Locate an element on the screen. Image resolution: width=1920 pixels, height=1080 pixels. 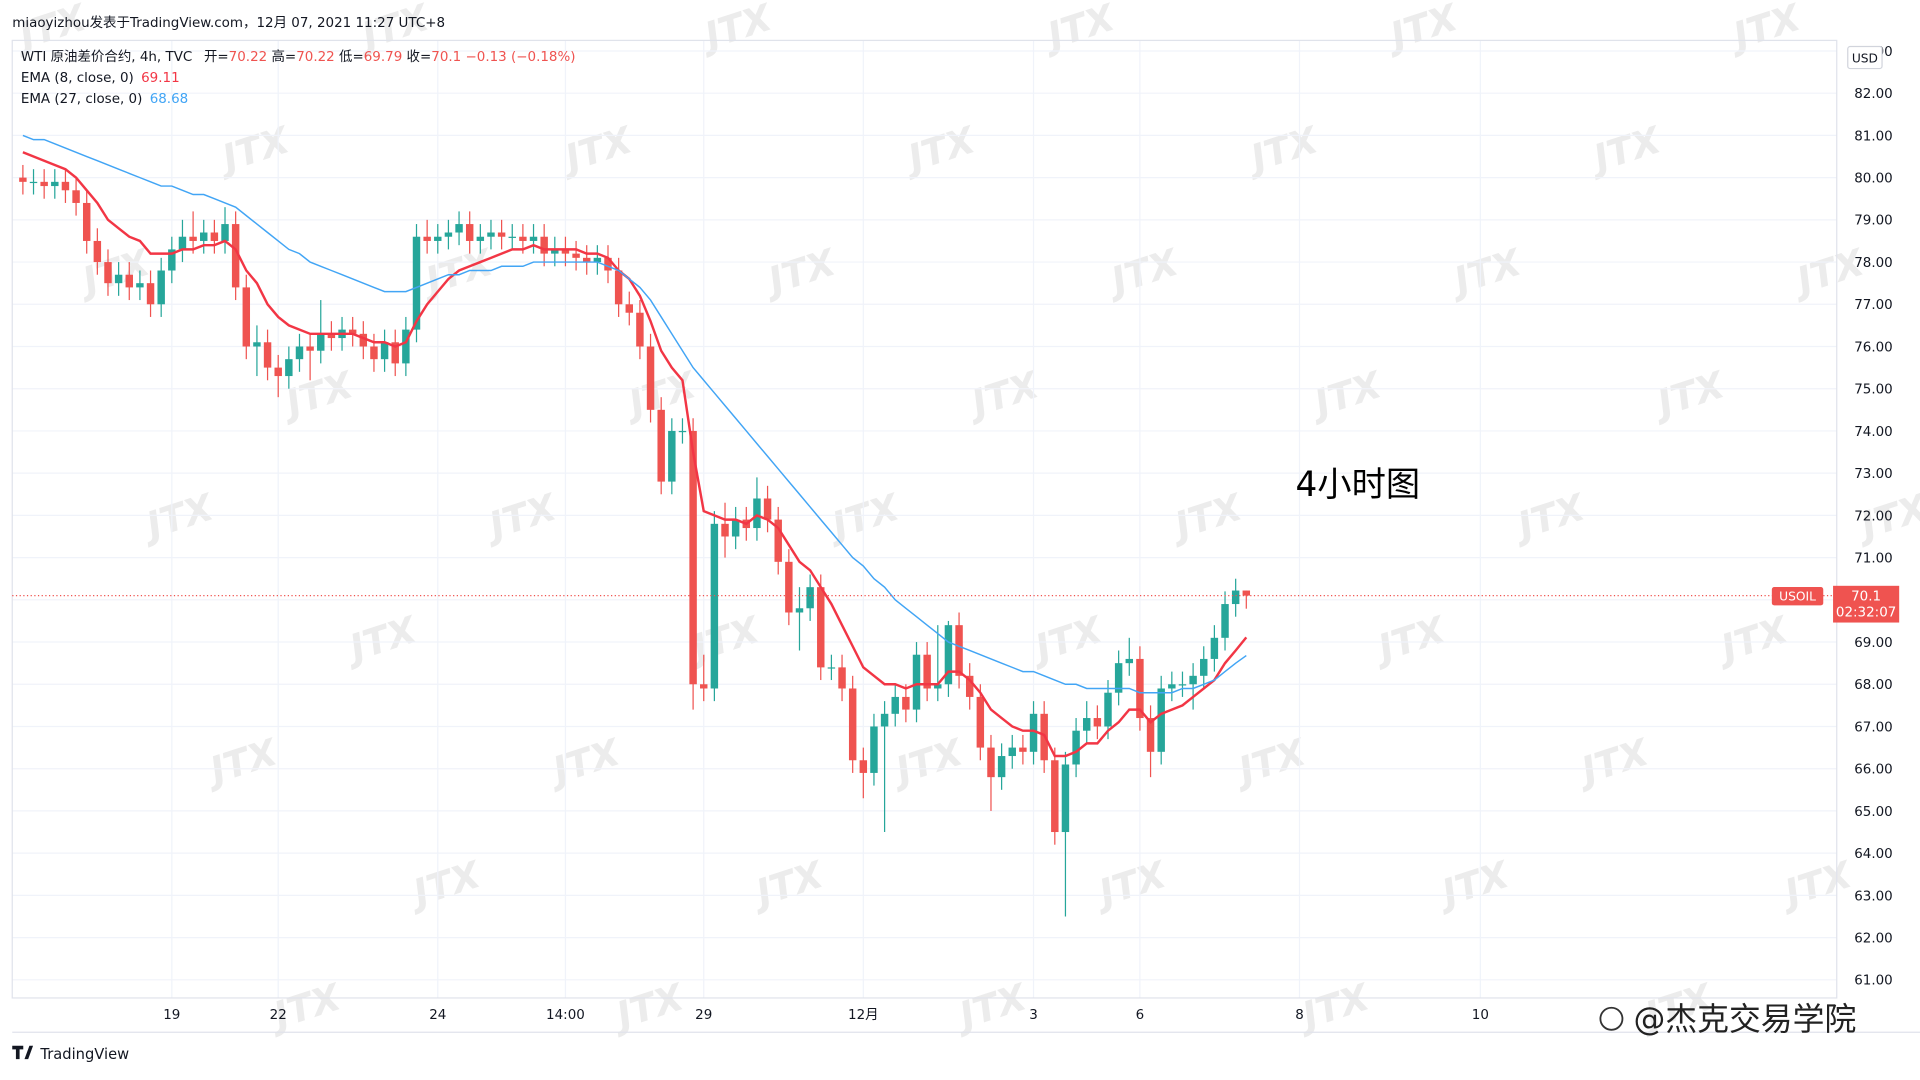
legend-close-prefix: 收= is located at coordinates (419, 57).